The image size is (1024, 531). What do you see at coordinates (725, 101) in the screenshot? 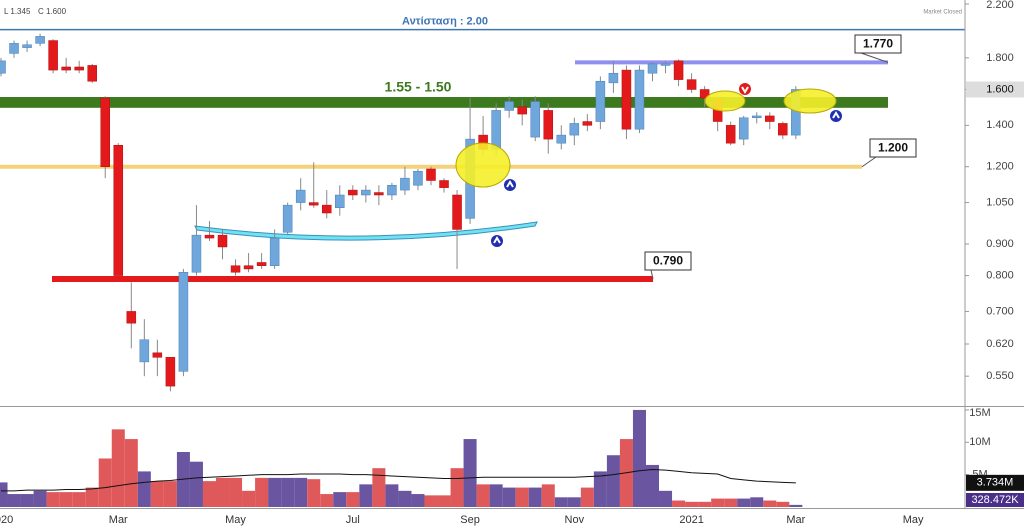
I see `highlight-ellipse` at bounding box center [725, 101].